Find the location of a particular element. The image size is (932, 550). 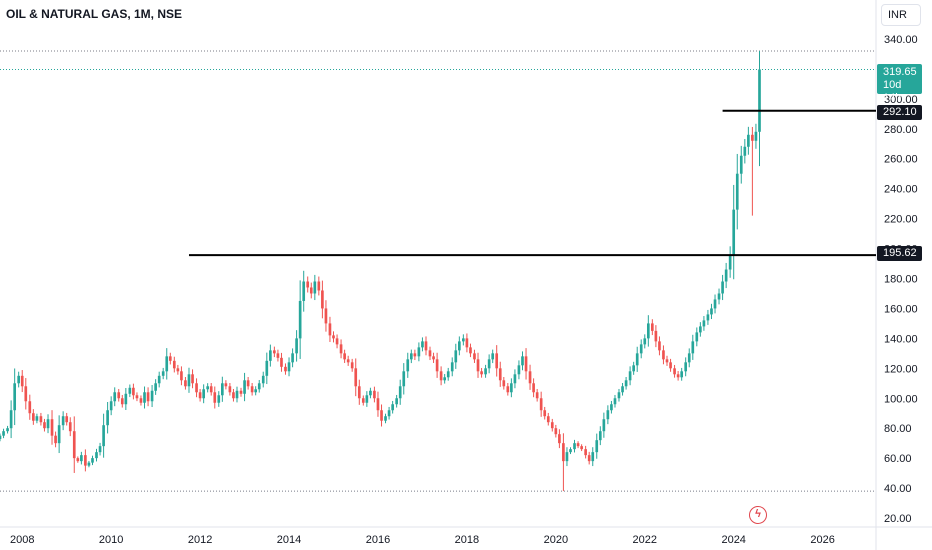

y-tick-label: 140.00 is located at coordinates (901, 339).